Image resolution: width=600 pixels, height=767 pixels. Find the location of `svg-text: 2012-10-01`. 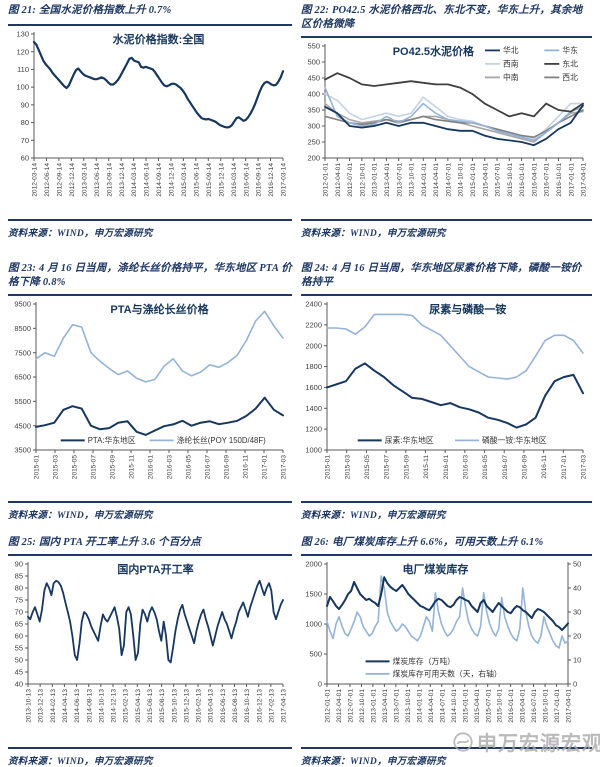

svg-text: 2012-10-01 is located at coordinates (363, 180).